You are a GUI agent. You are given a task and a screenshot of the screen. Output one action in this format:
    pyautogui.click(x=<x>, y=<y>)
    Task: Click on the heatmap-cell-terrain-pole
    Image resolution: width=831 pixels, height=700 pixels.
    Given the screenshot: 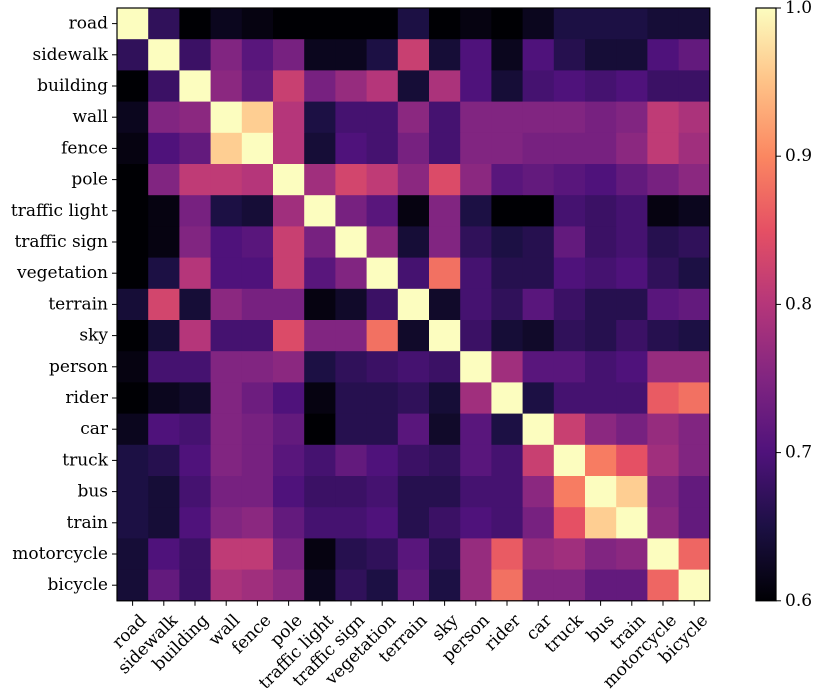 What is the action you would take?
    pyautogui.click(x=289, y=304)
    